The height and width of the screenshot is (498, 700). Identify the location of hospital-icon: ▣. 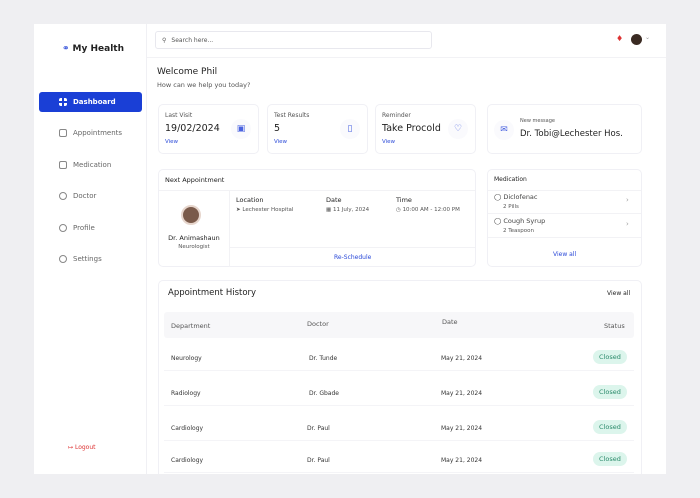
(241, 129).